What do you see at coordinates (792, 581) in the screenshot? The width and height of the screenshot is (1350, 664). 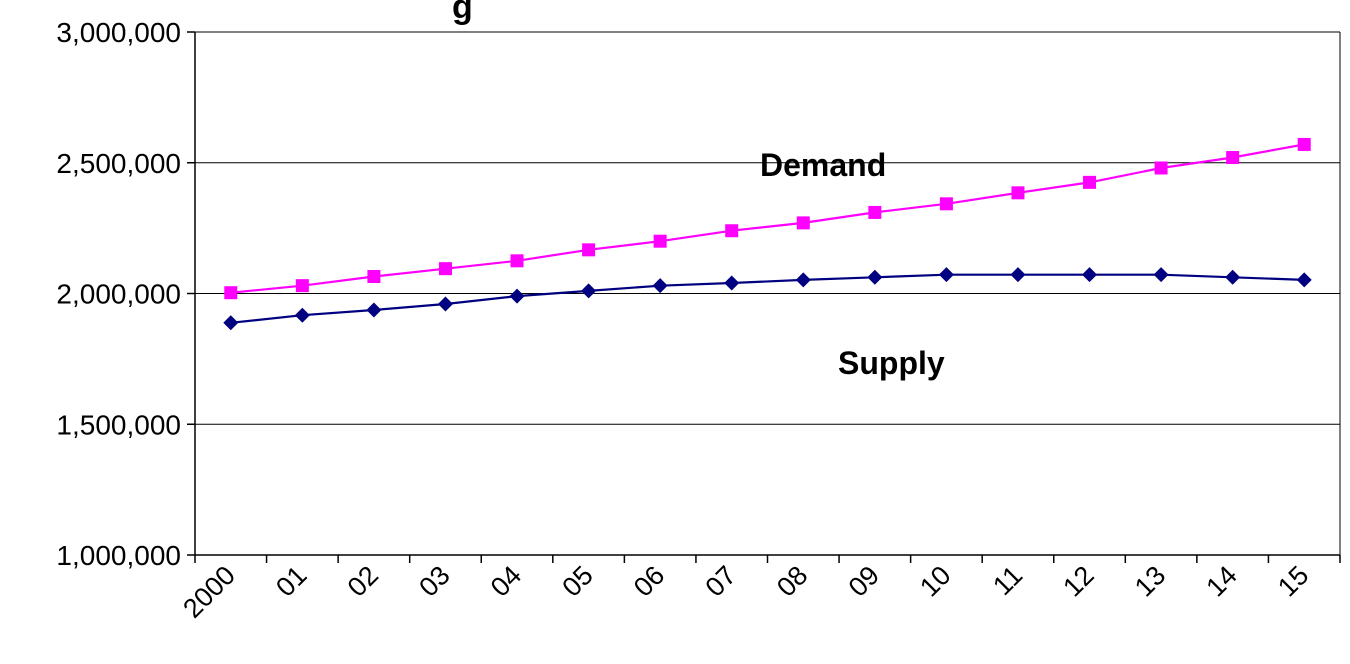 I see `x-tick-label: 08` at bounding box center [792, 581].